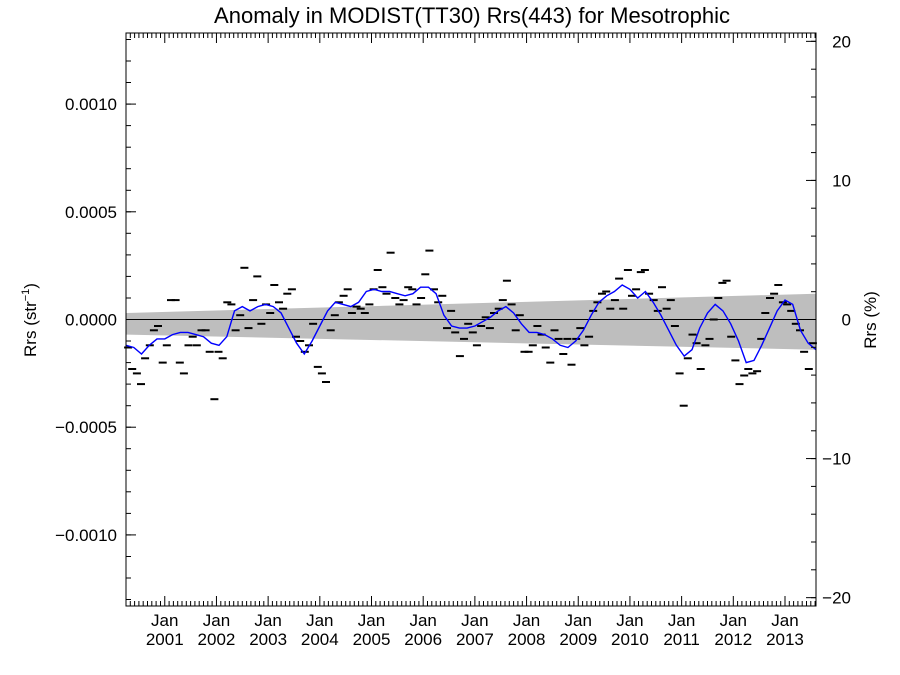 This screenshot has height=675, width=900. Describe the element at coordinates (372, 639) in the screenshot. I see `x-tick-year-label: 2005` at that location.